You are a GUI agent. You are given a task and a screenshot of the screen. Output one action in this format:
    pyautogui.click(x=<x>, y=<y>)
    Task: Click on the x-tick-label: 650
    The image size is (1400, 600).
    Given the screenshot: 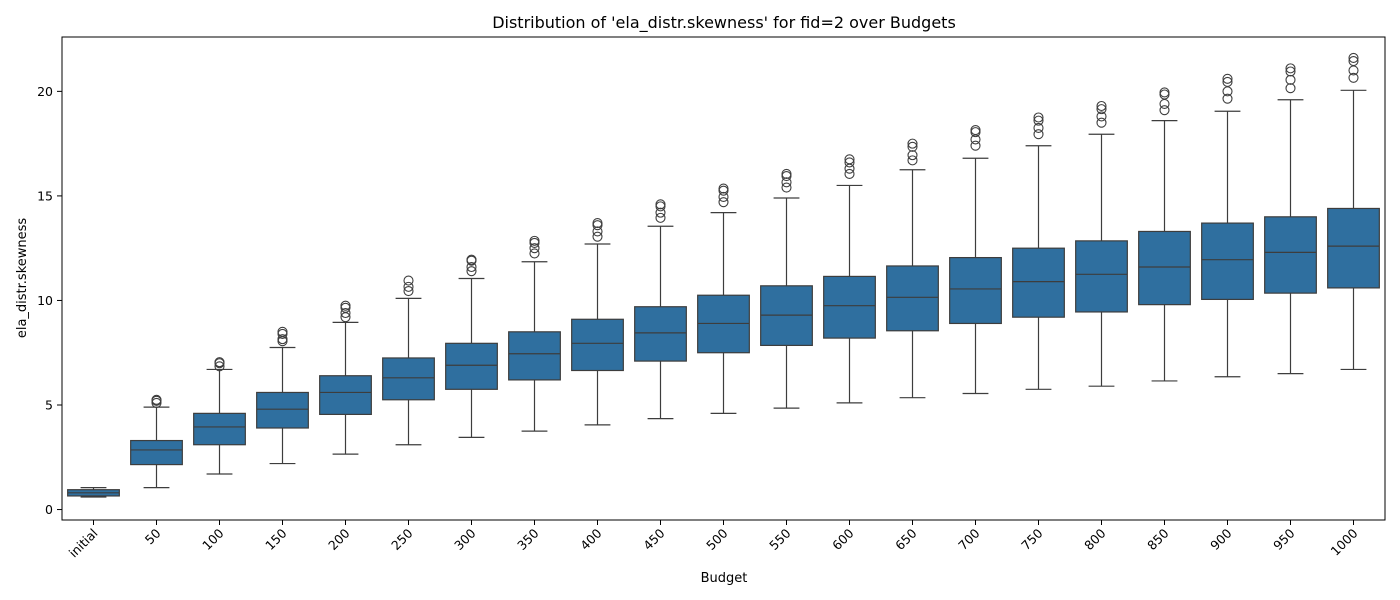 What is the action you would take?
    pyautogui.click(x=906, y=539)
    